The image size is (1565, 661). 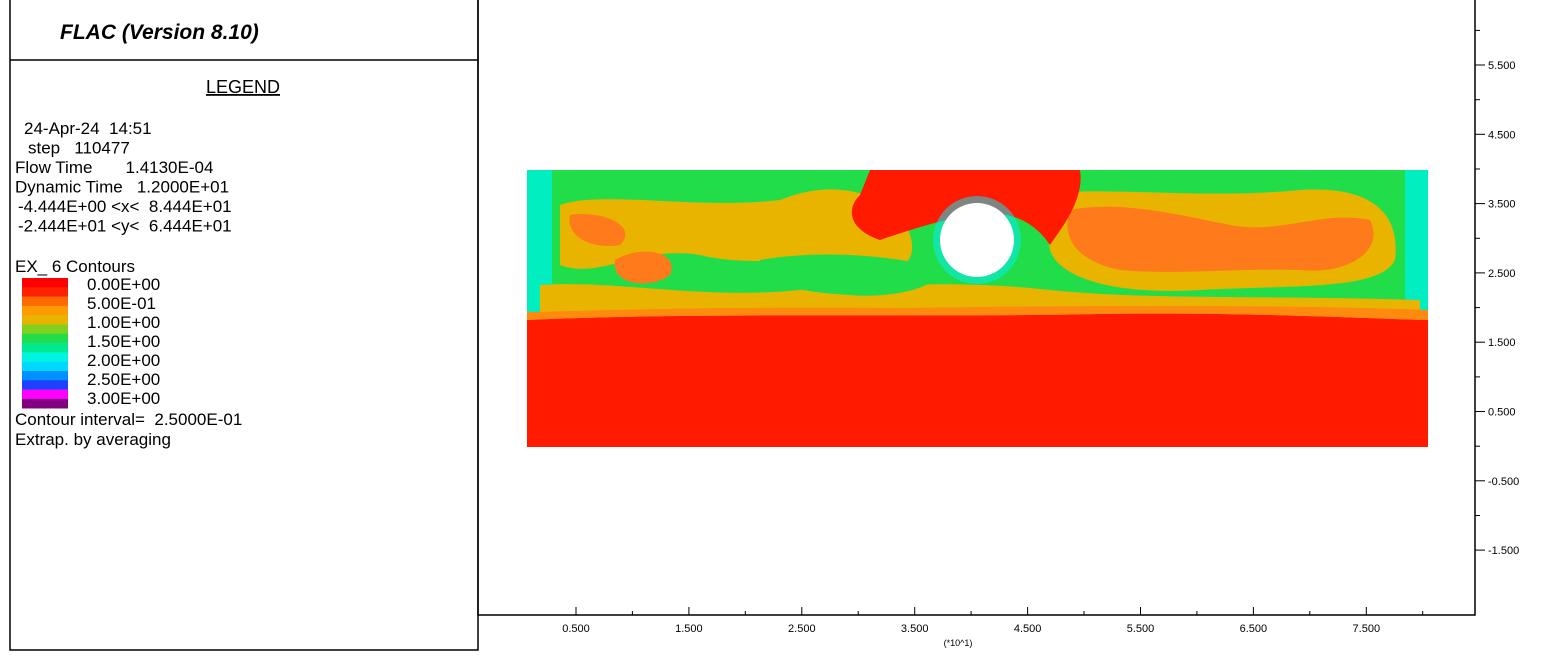 What do you see at coordinates (123, 284) in the screenshot?
I see `contour-level: 0.00E+00` at bounding box center [123, 284].